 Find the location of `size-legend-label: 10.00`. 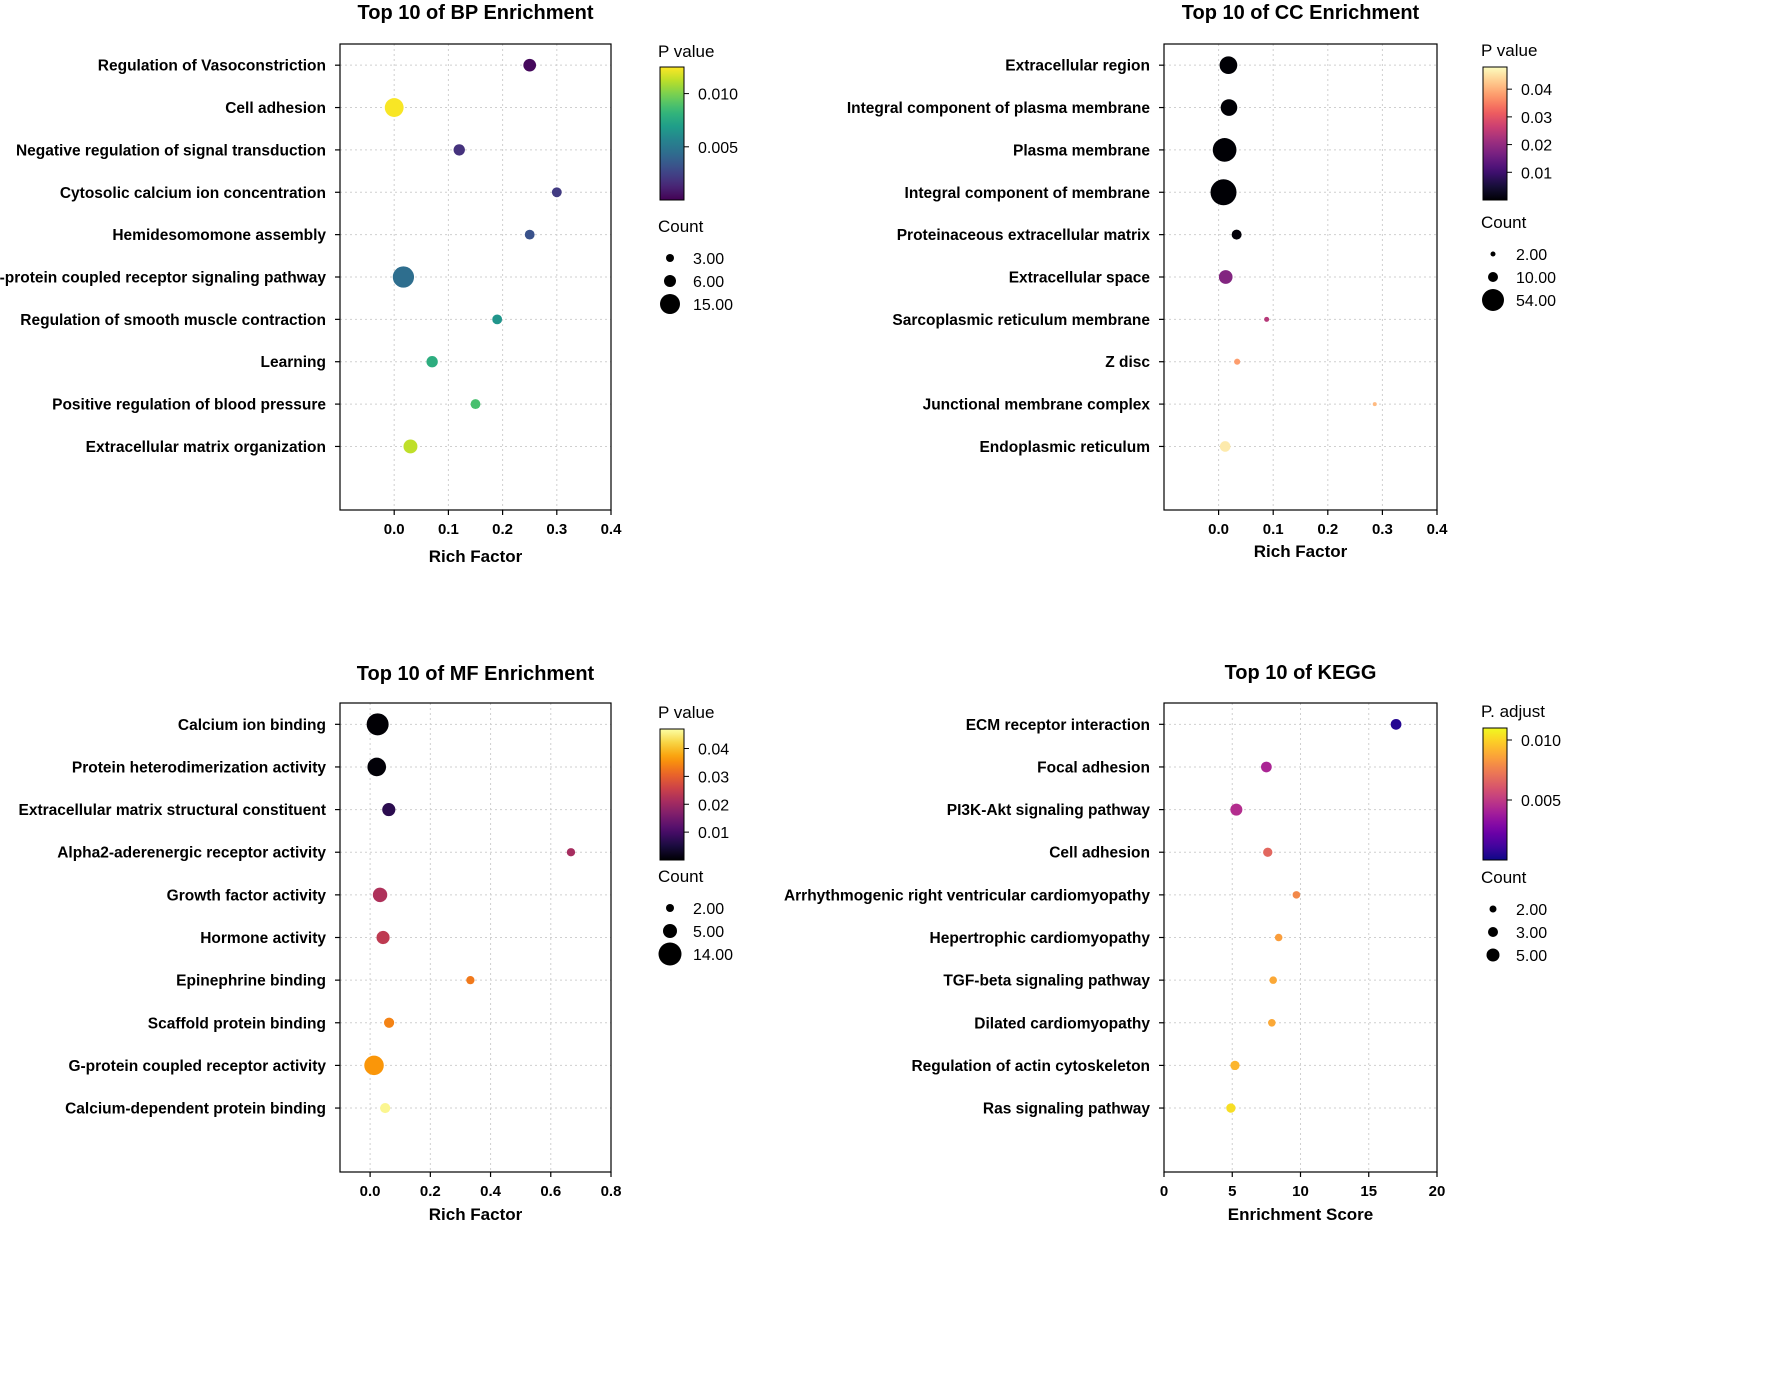

size-legend-label: 10.00 is located at coordinates (1536, 278).